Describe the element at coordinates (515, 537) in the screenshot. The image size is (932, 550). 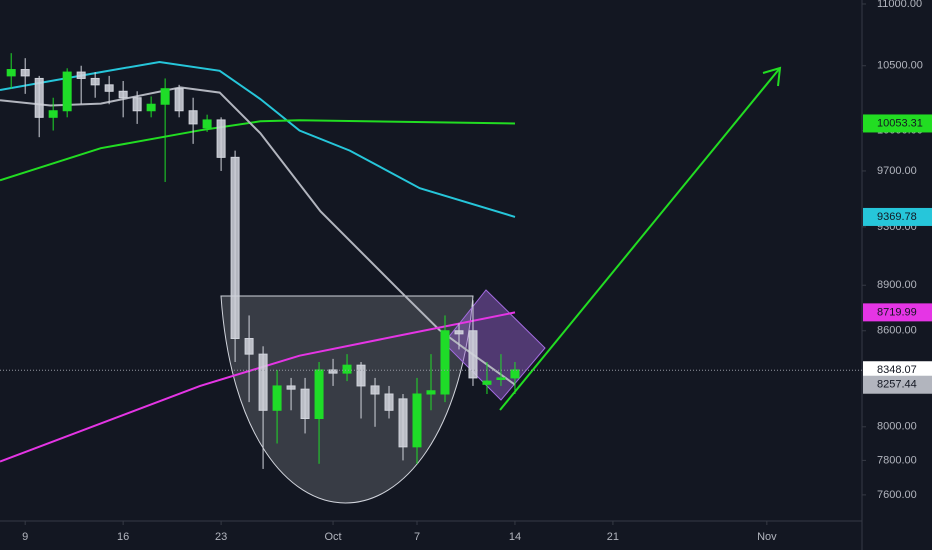
I see `x-tick-label: 14` at that location.